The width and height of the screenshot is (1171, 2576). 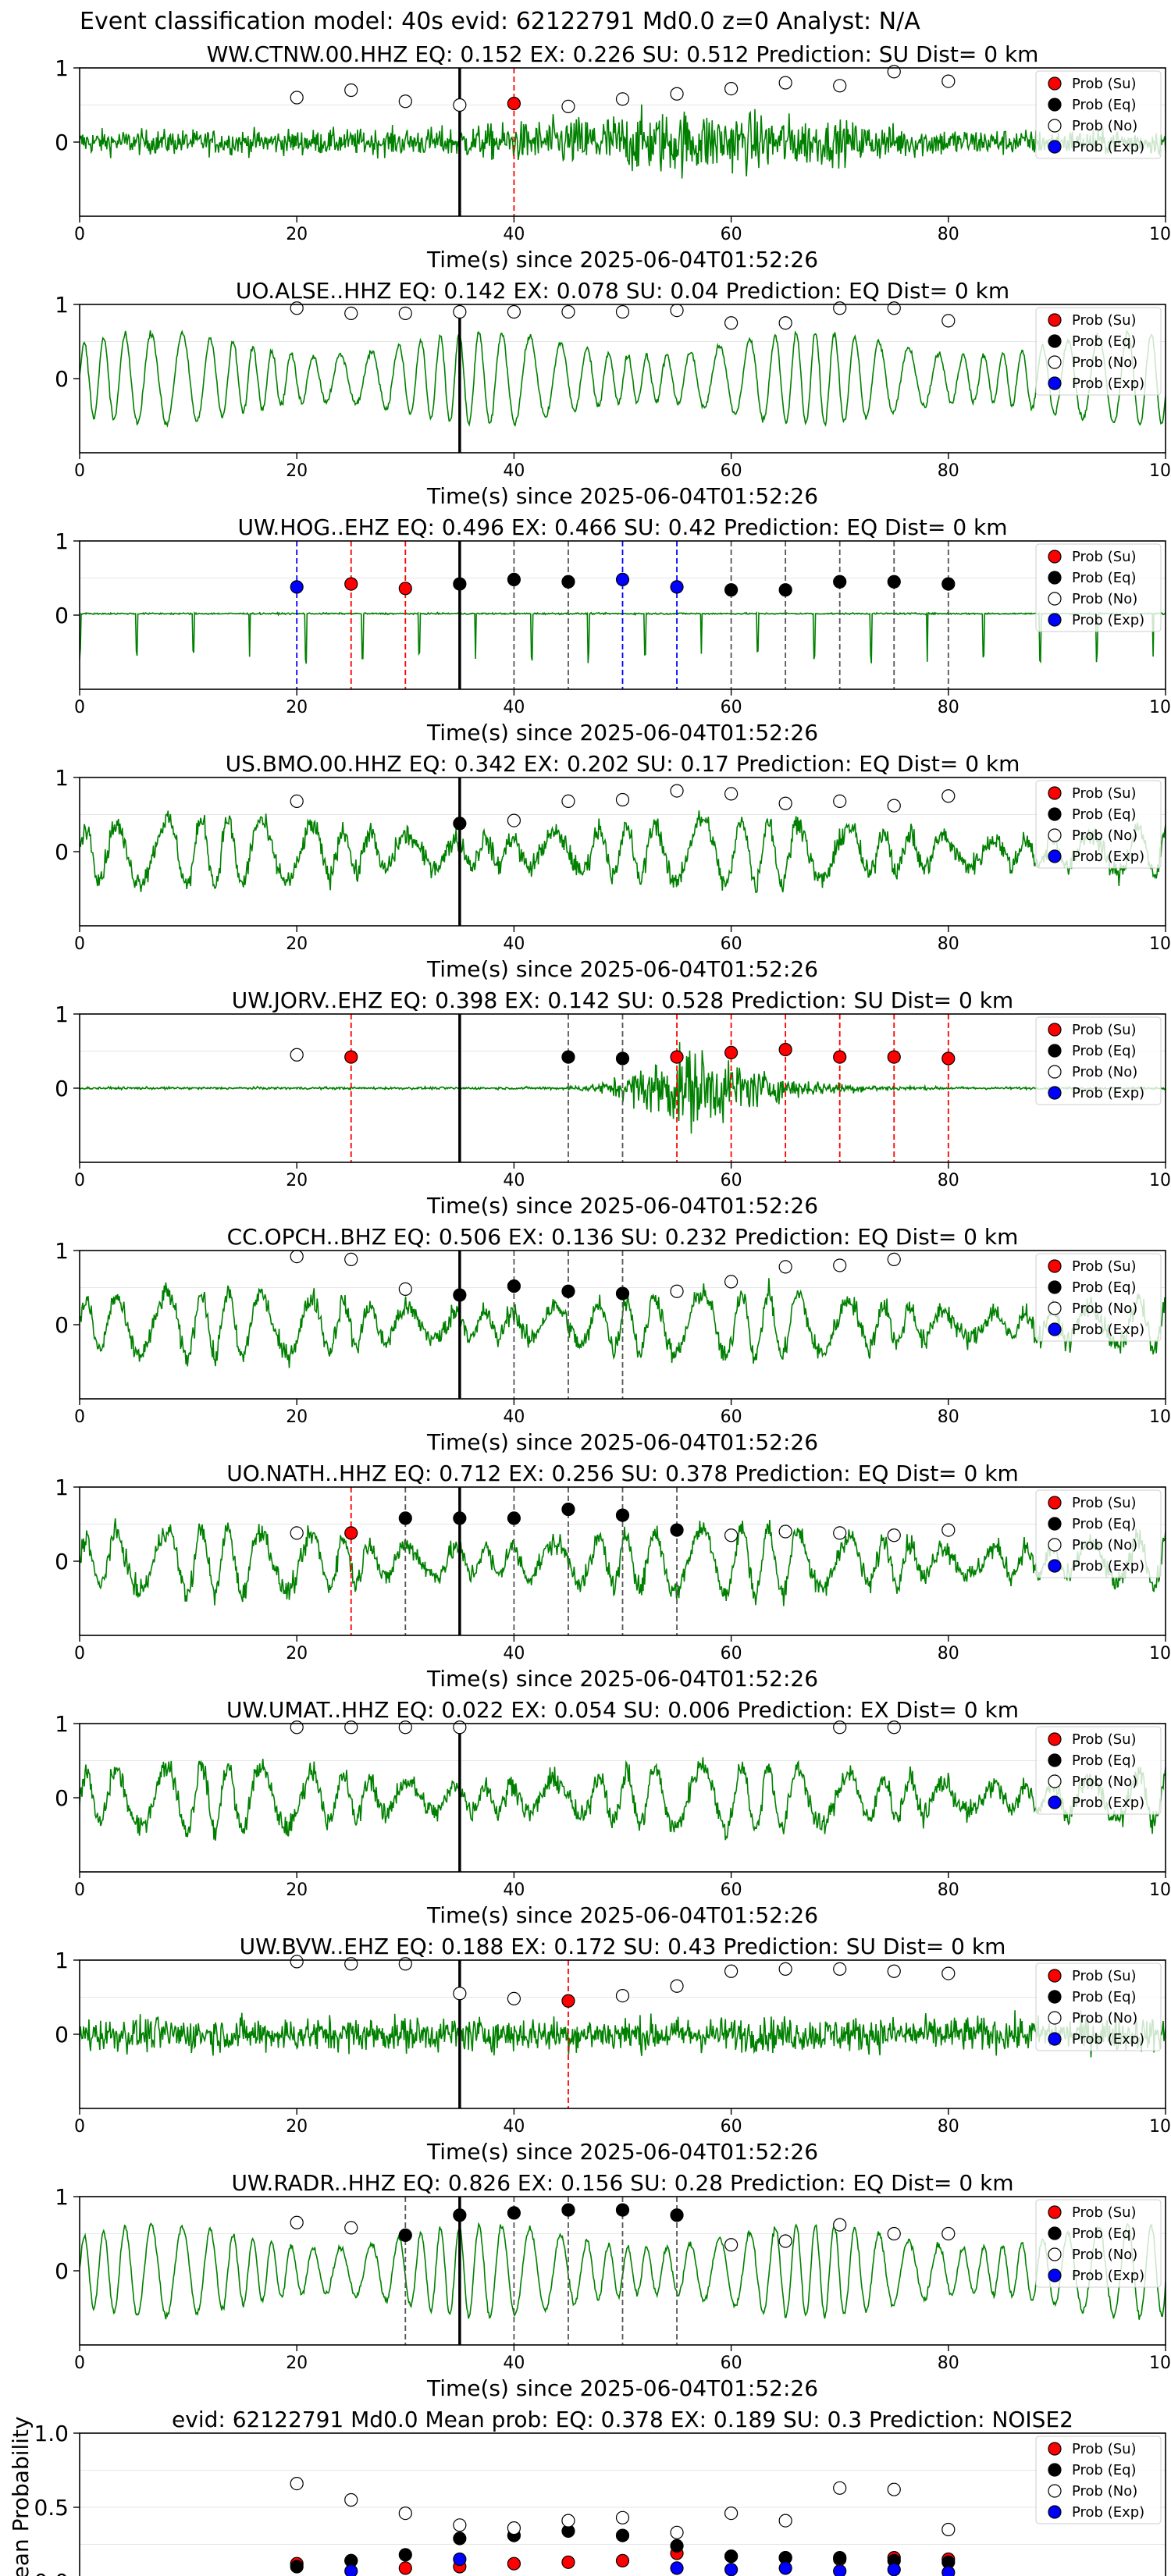 I want to click on legend-label: Prob (No), so click(x=1104, y=1308).